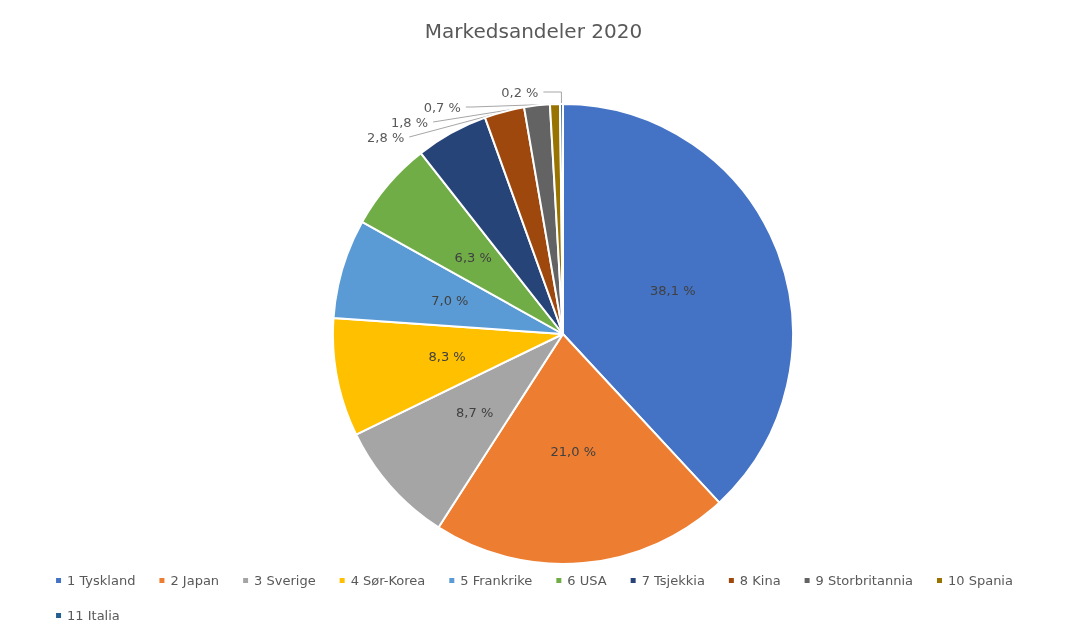 This screenshot has width=1067, height=643. What do you see at coordinates (195, 580) in the screenshot?
I see `legend-label: 2 Japan` at bounding box center [195, 580].